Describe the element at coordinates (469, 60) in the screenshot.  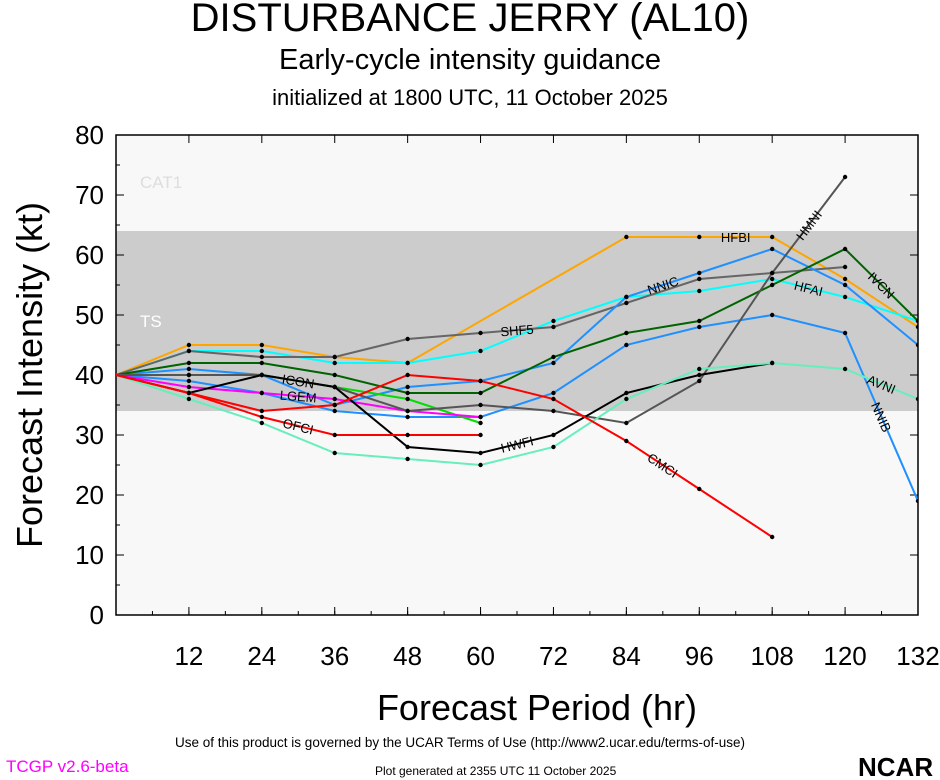
I see `chart-subtitle: Early-cycle intensity guidance` at that location.